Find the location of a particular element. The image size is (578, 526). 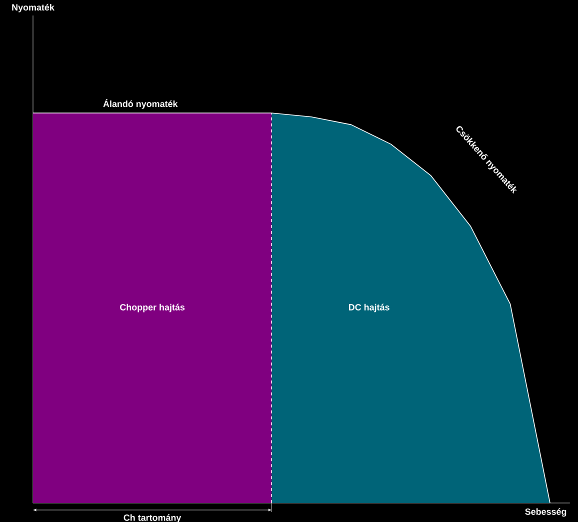

text: Ch tartomány is located at coordinates (153, 518).